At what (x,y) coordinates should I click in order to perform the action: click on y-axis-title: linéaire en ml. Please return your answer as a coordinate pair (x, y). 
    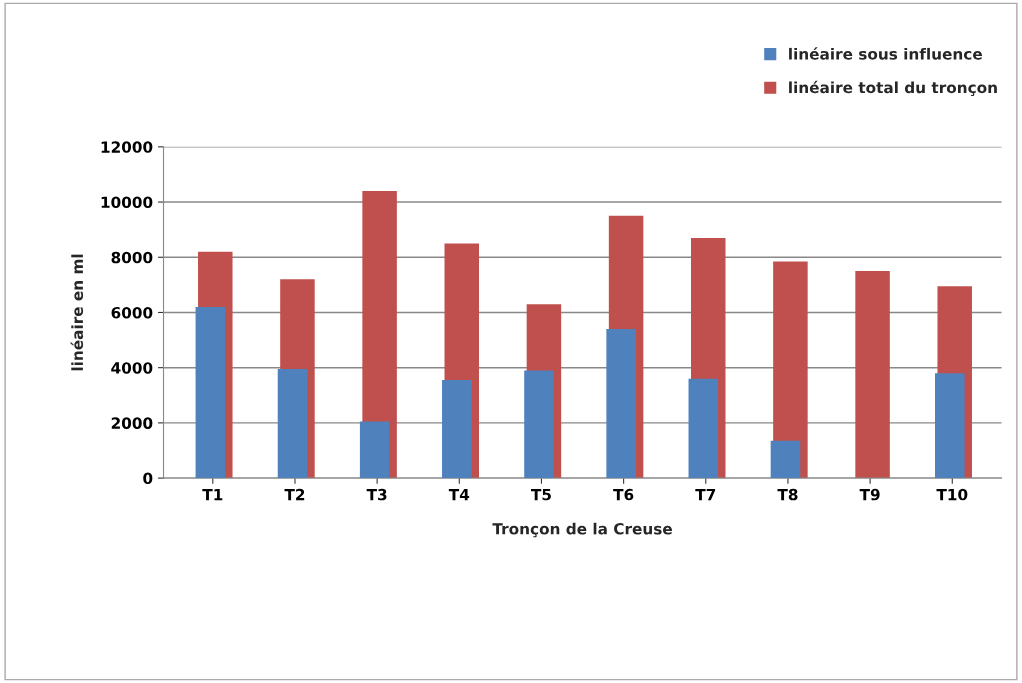
    Looking at the image, I should click on (77, 312).